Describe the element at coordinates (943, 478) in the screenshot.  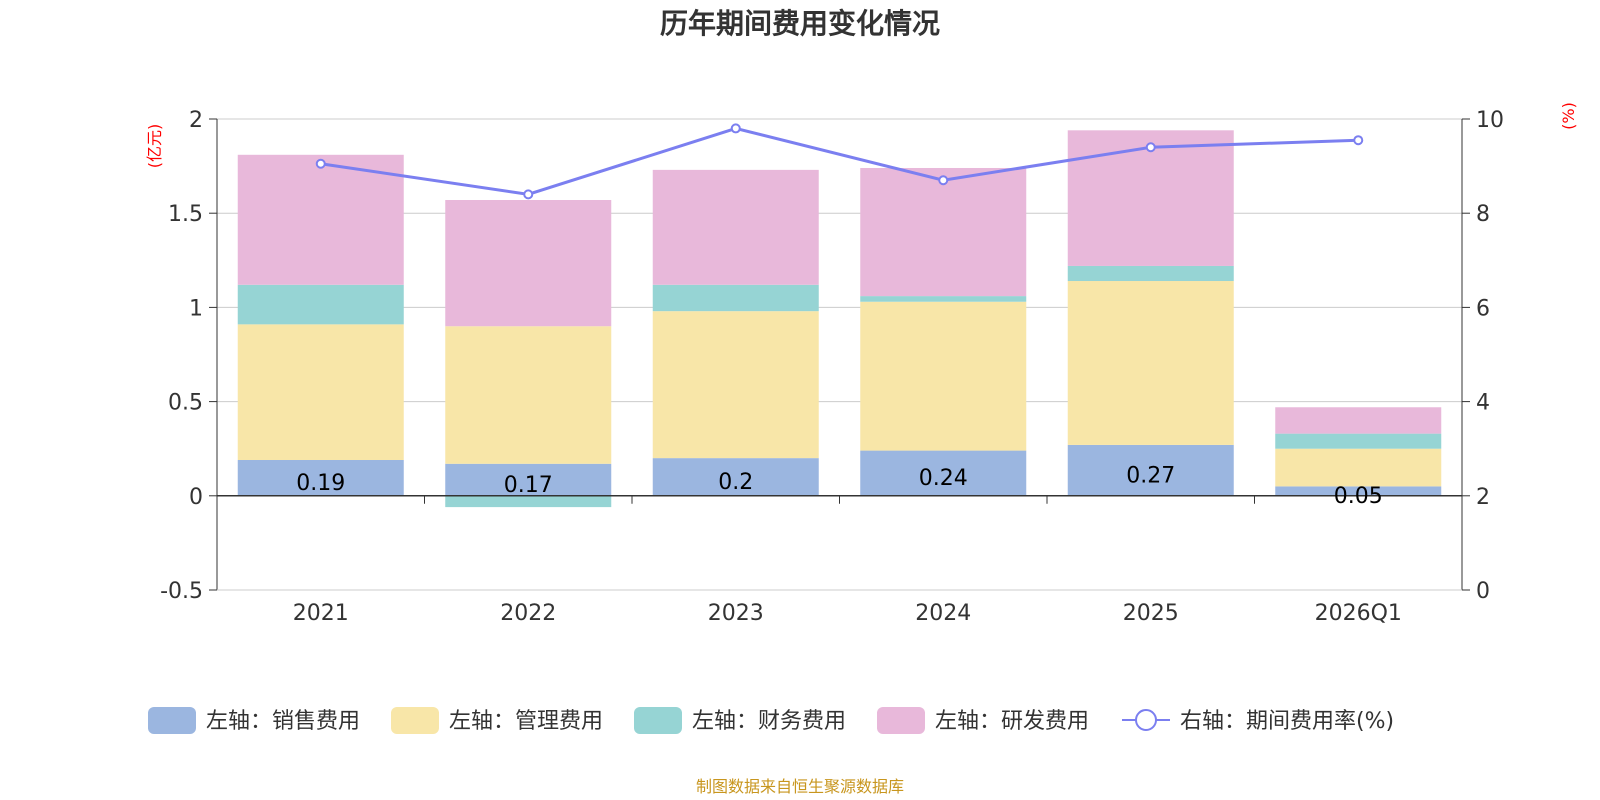
I see `bar-value-label: 0.24` at that location.